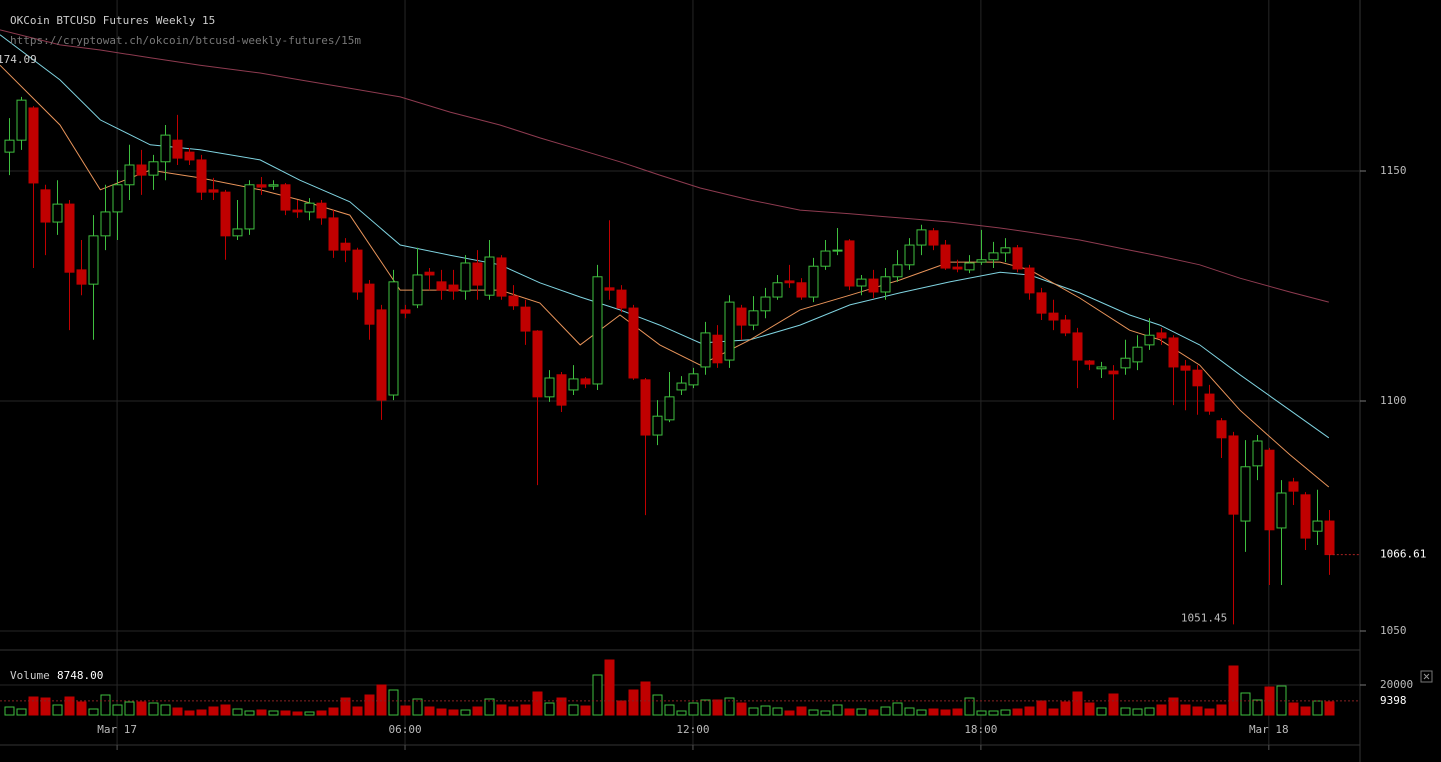 The height and width of the screenshot is (762, 1441). What do you see at coordinates (18, 59) in the screenshot?
I see `high-label: 174.09` at bounding box center [18, 59].